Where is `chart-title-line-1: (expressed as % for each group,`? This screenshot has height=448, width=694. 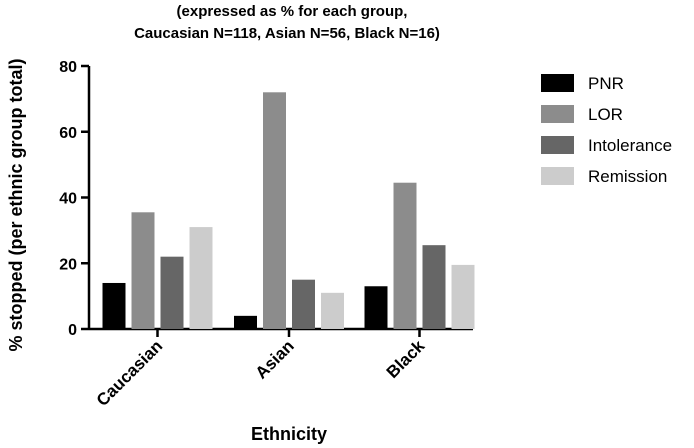
chart-title-line-1: (expressed as % for each group, is located at coordinates (292, 11).